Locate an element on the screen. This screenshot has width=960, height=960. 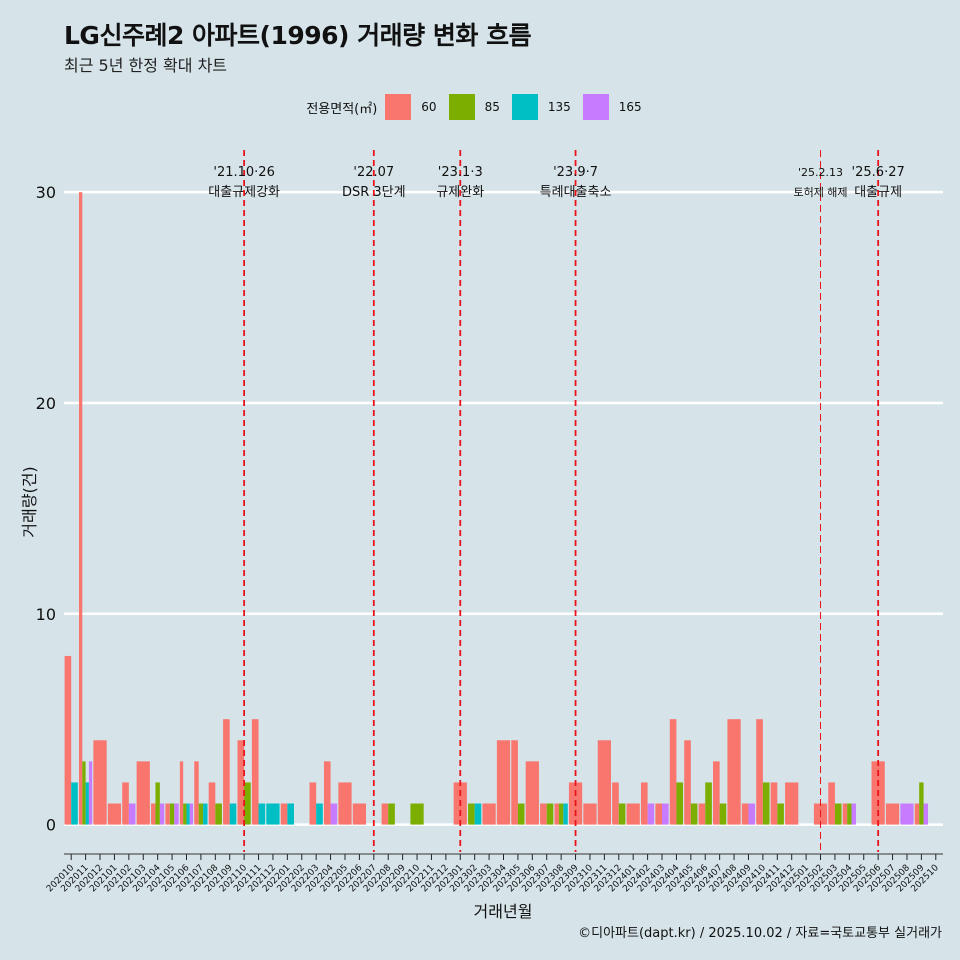
event-label-202301: 규제완화 is located at coordinates (460, 192).